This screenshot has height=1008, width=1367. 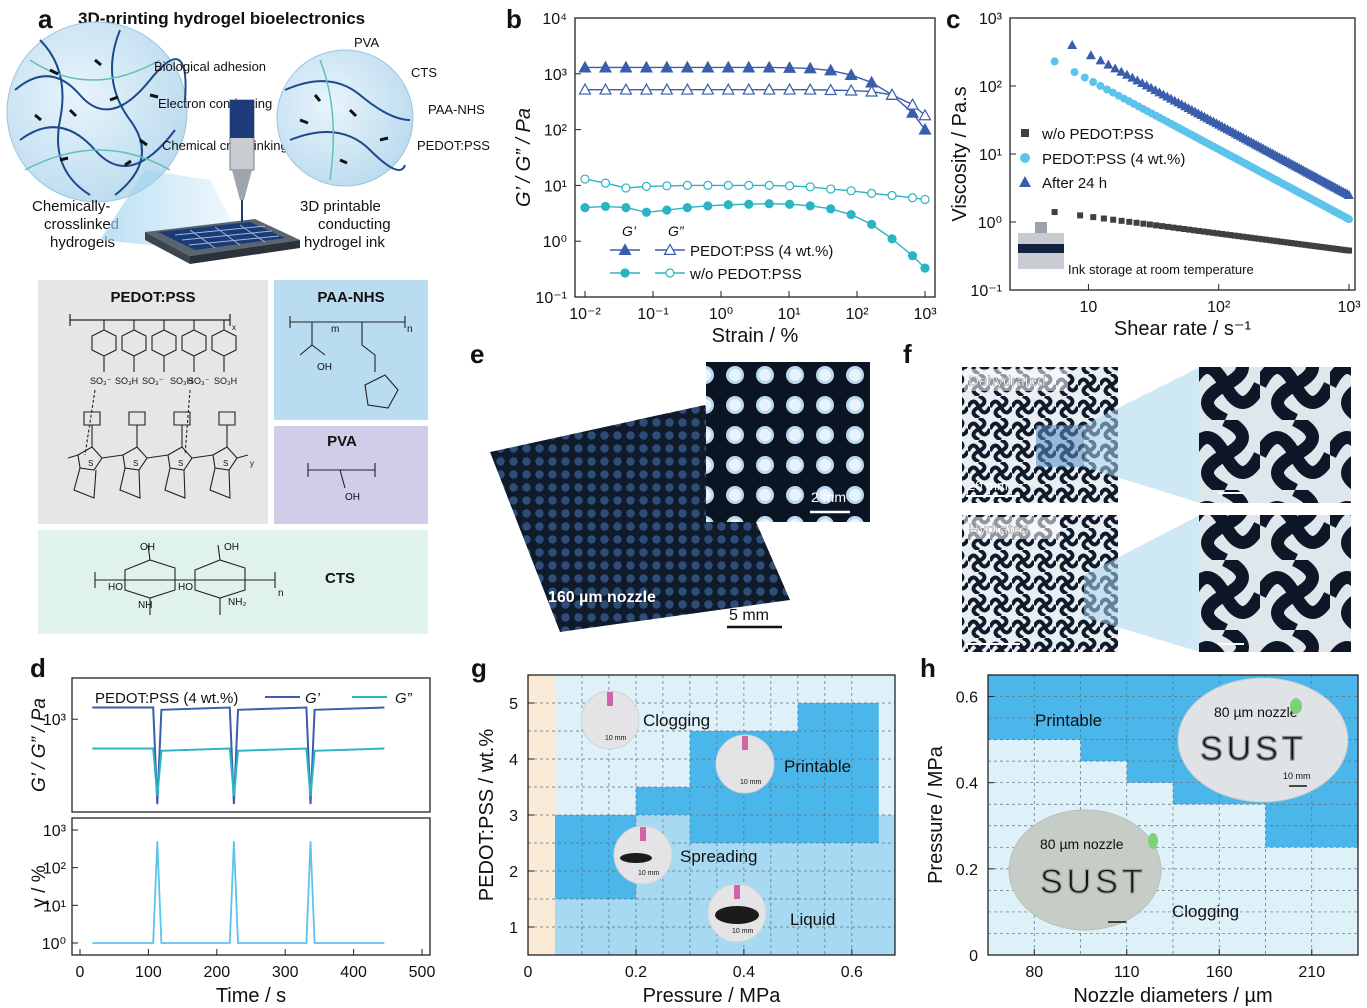 I want to click on ink-caption-2: conducting, so click(x=354, y=224).